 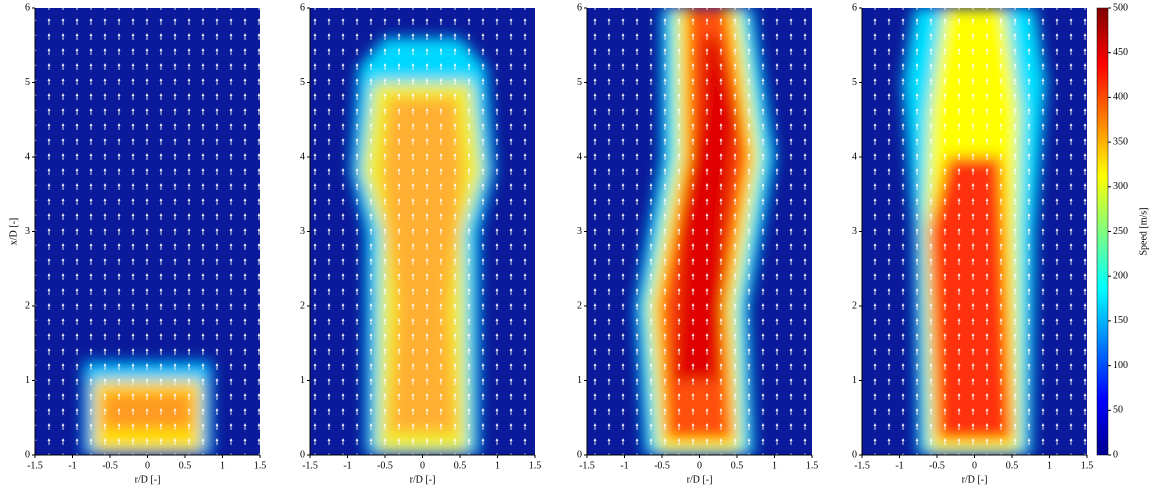 What do you see at coordinates (1120, 7) in the screenshot?
I see `colorbar-tick-label: 500` at bounding box center [1120, 7].